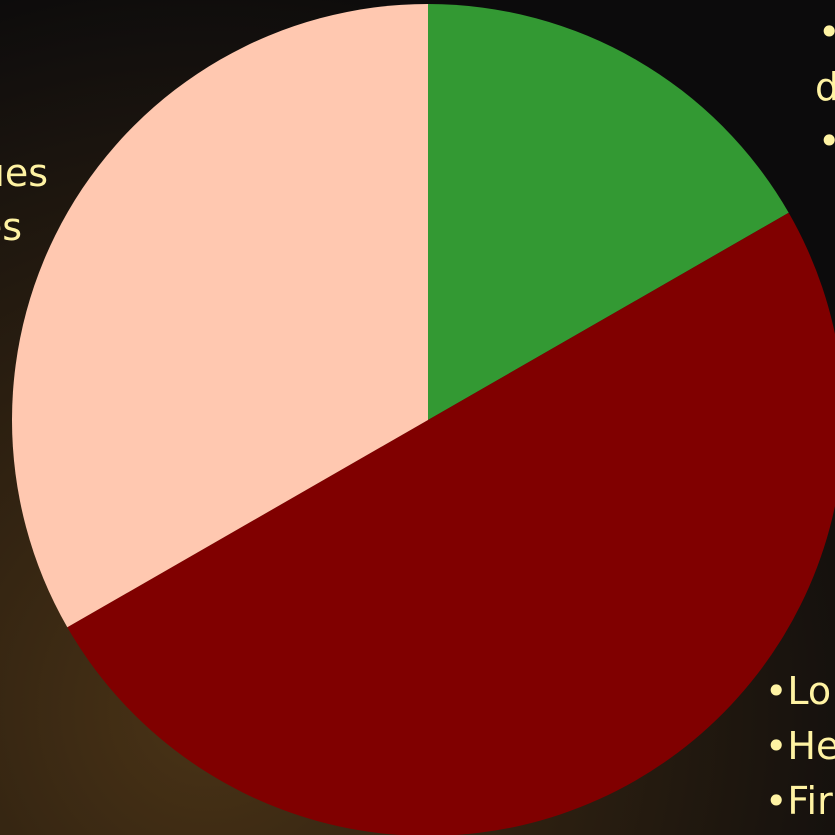  I want to click on annotation: es, so click(11, 227).